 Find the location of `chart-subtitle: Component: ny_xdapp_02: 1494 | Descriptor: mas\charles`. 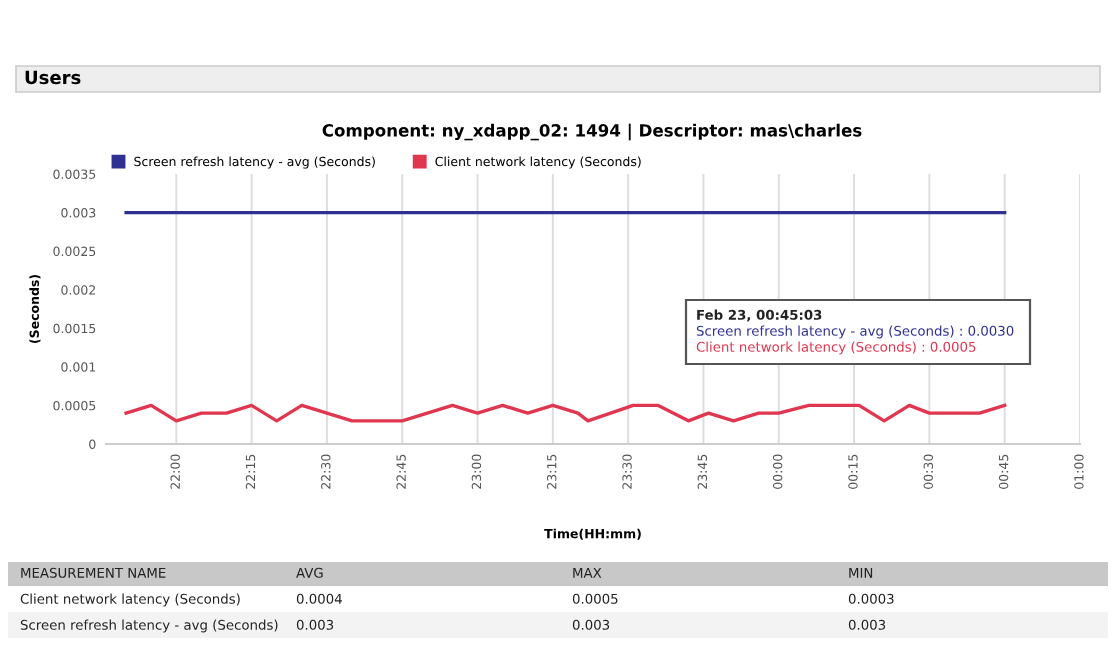

chart-subtitle: Component: ny_xdapp_02: 1494 | Descriptor: mas\charles is located at coordinates (592, 132).